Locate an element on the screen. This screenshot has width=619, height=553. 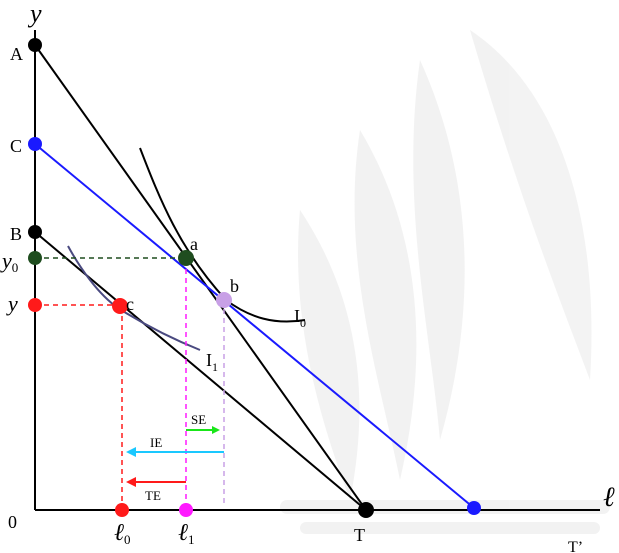
point-a is located at coordinates (186, 258).